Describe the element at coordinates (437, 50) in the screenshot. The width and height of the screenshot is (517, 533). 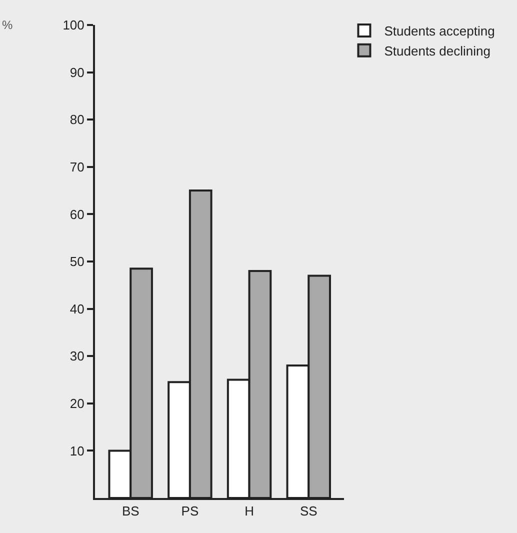
I see `legend-label: Students declining` at that location.